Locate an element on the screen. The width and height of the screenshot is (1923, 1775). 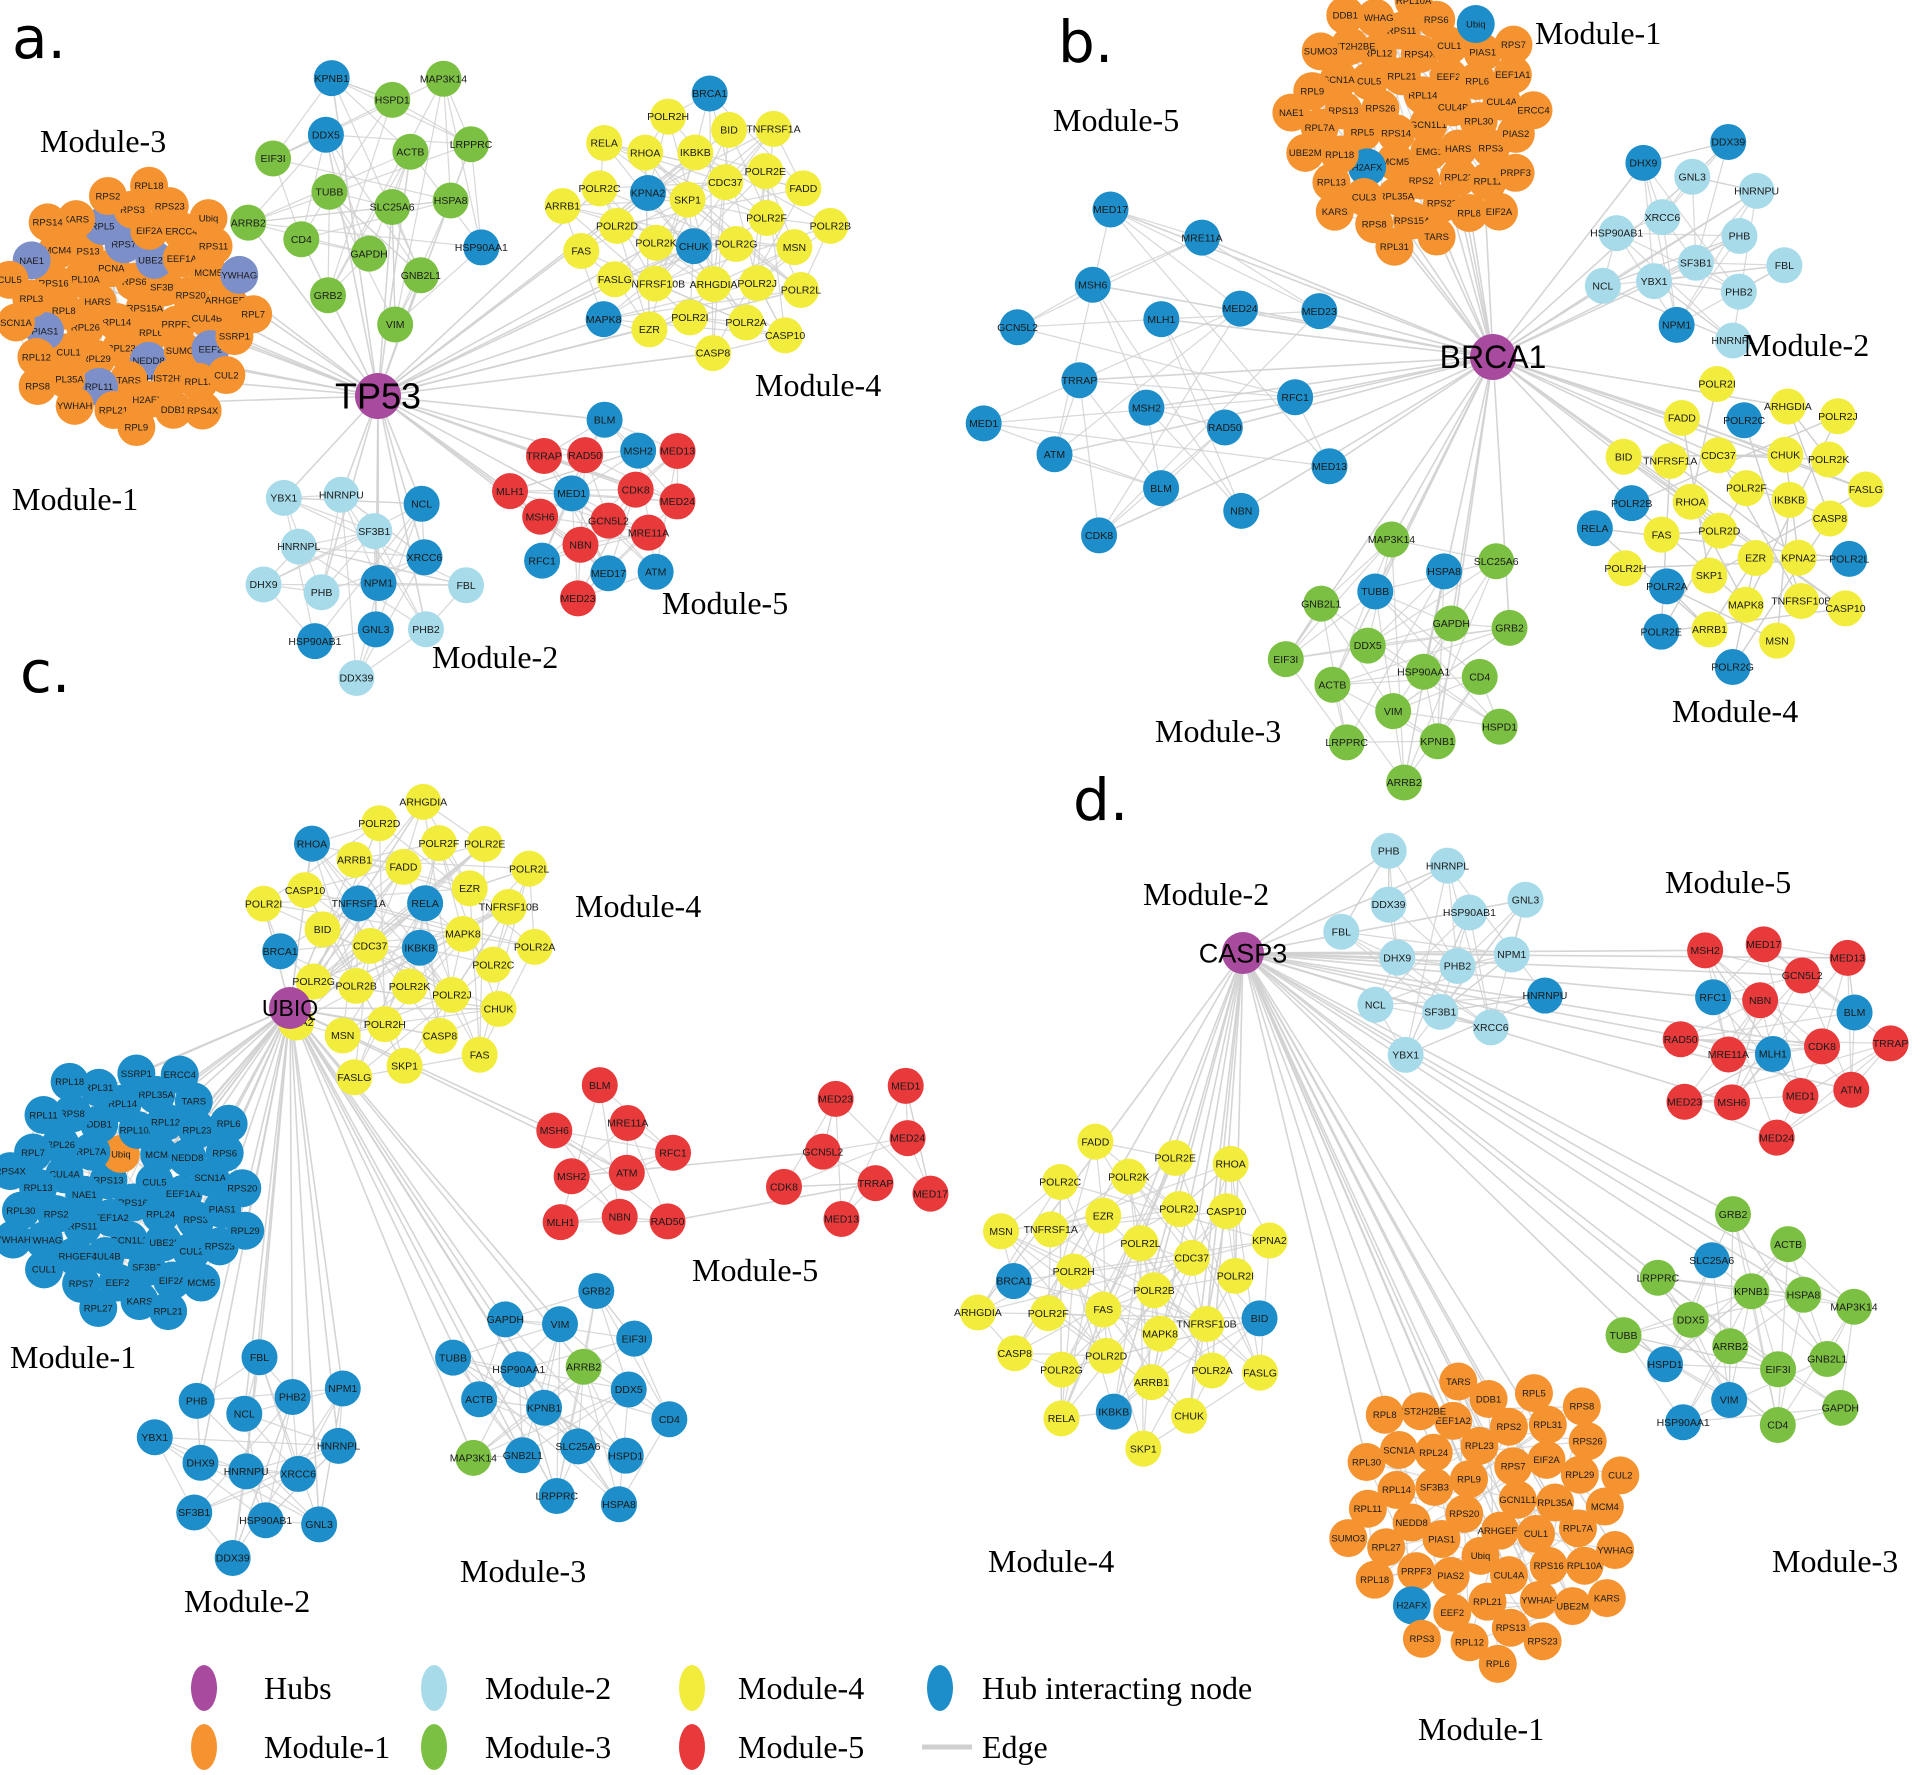
node-label: DHX9 is located at coordinates (200, 1463).